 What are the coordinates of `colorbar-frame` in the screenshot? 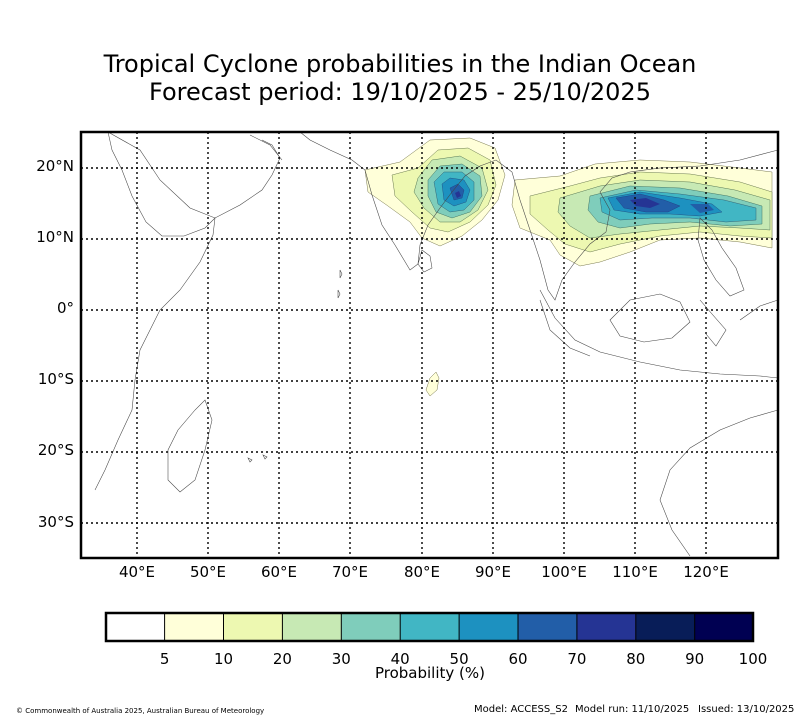 It's located at (429, 627).